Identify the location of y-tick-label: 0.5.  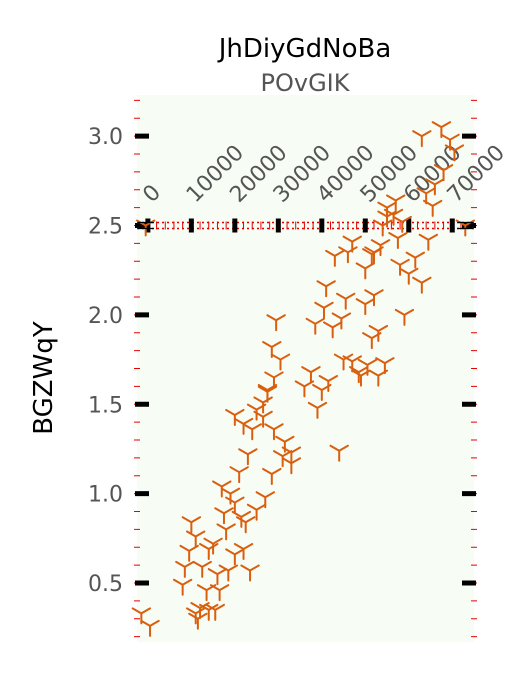
(105, 584).